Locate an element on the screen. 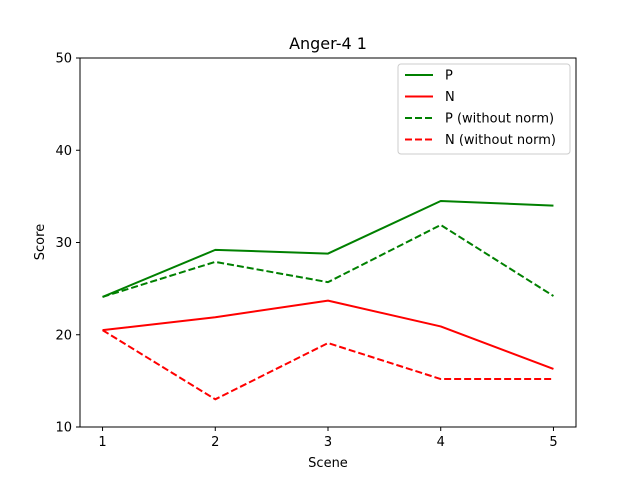  y-tick-label: 10 is located at coordinates (63, 428).